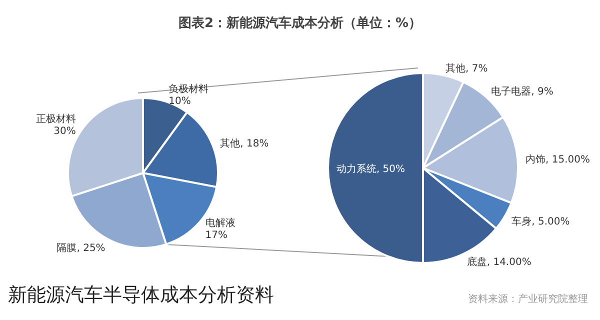 The height and width of the screenshot is (320, 600). What do you see at coordinates (56, 119) in the screenshot?
I see `slice-label: 正极材料` at bounding box center [56, 119].